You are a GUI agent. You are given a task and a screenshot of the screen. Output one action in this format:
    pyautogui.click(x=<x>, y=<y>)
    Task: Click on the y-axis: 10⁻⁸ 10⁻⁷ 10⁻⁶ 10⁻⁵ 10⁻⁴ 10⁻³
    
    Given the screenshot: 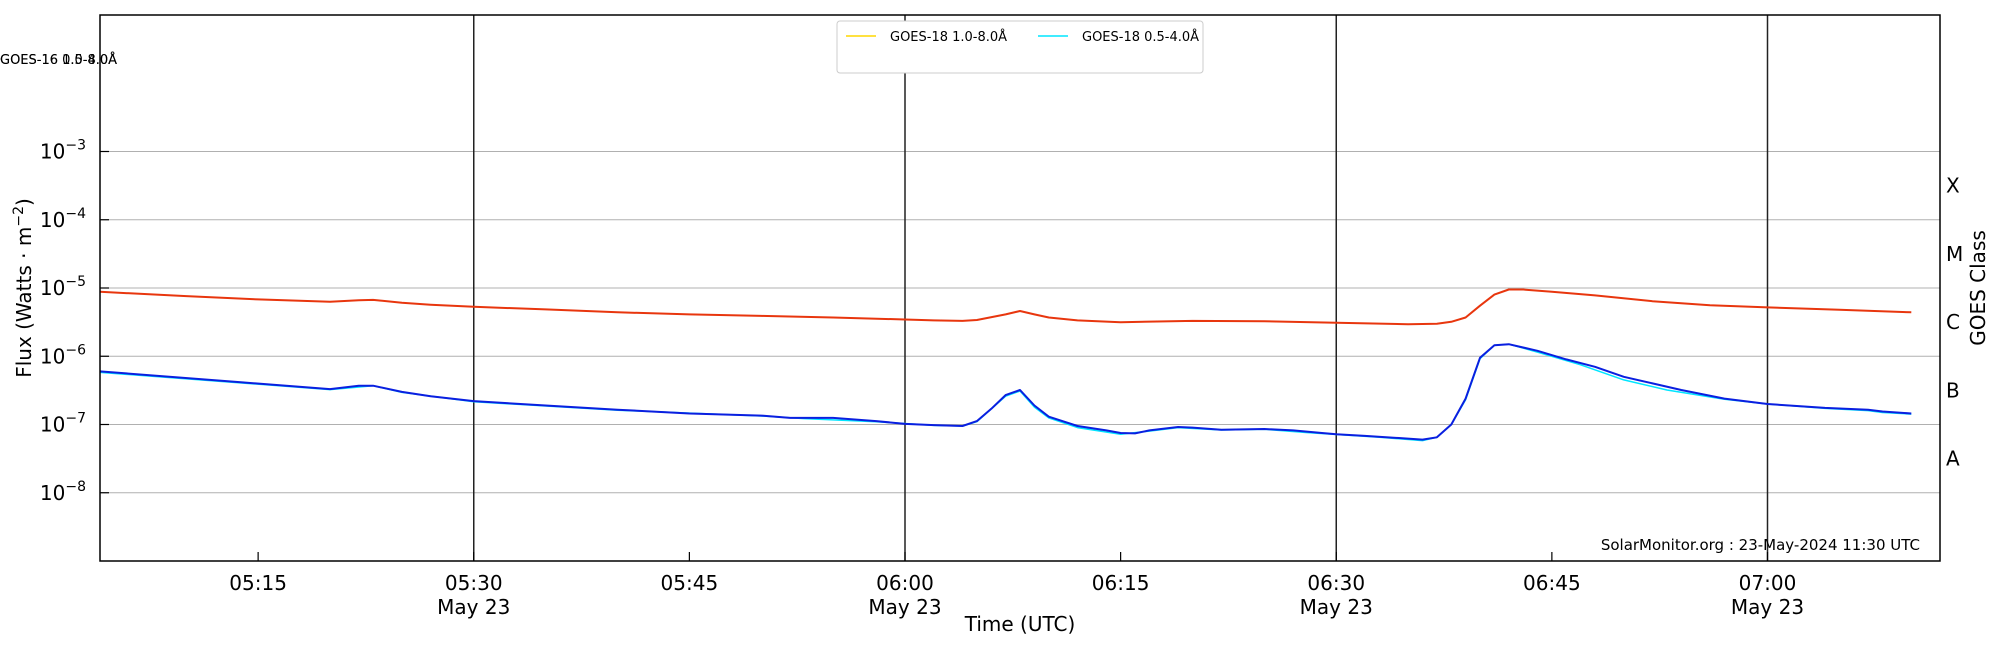 What is the action you would take?
    pyautogui.click(x=74, y=321)
    